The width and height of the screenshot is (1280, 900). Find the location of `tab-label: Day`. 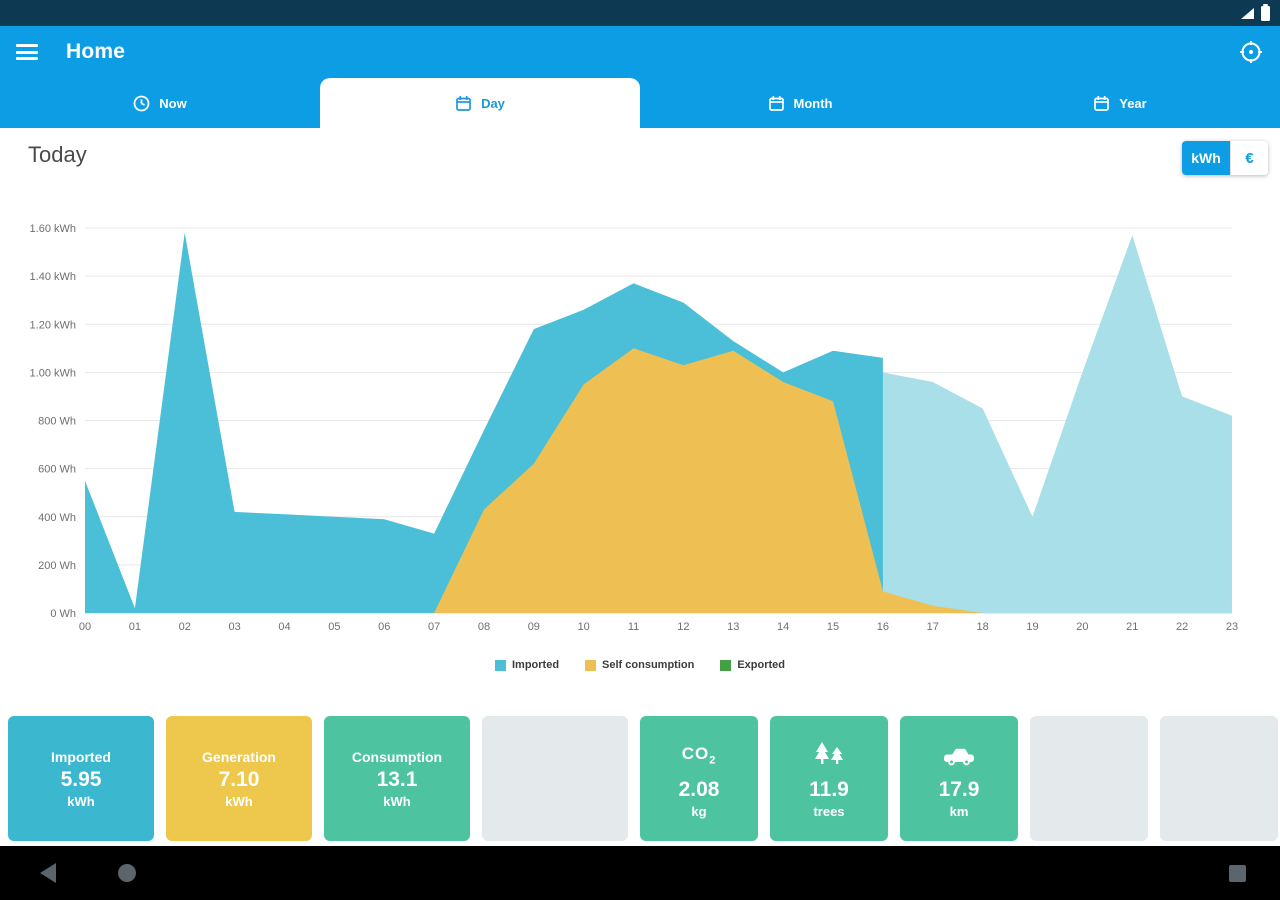

tab-label: Day is located at coordinates (493, 103).